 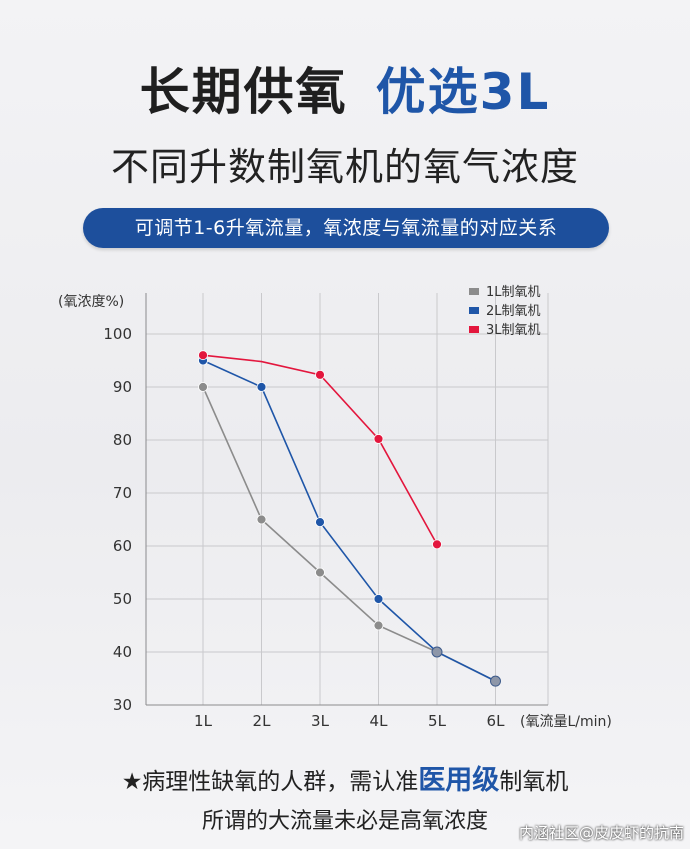 I want to click on y-tick-label: 80, so click(x=122, y=440).